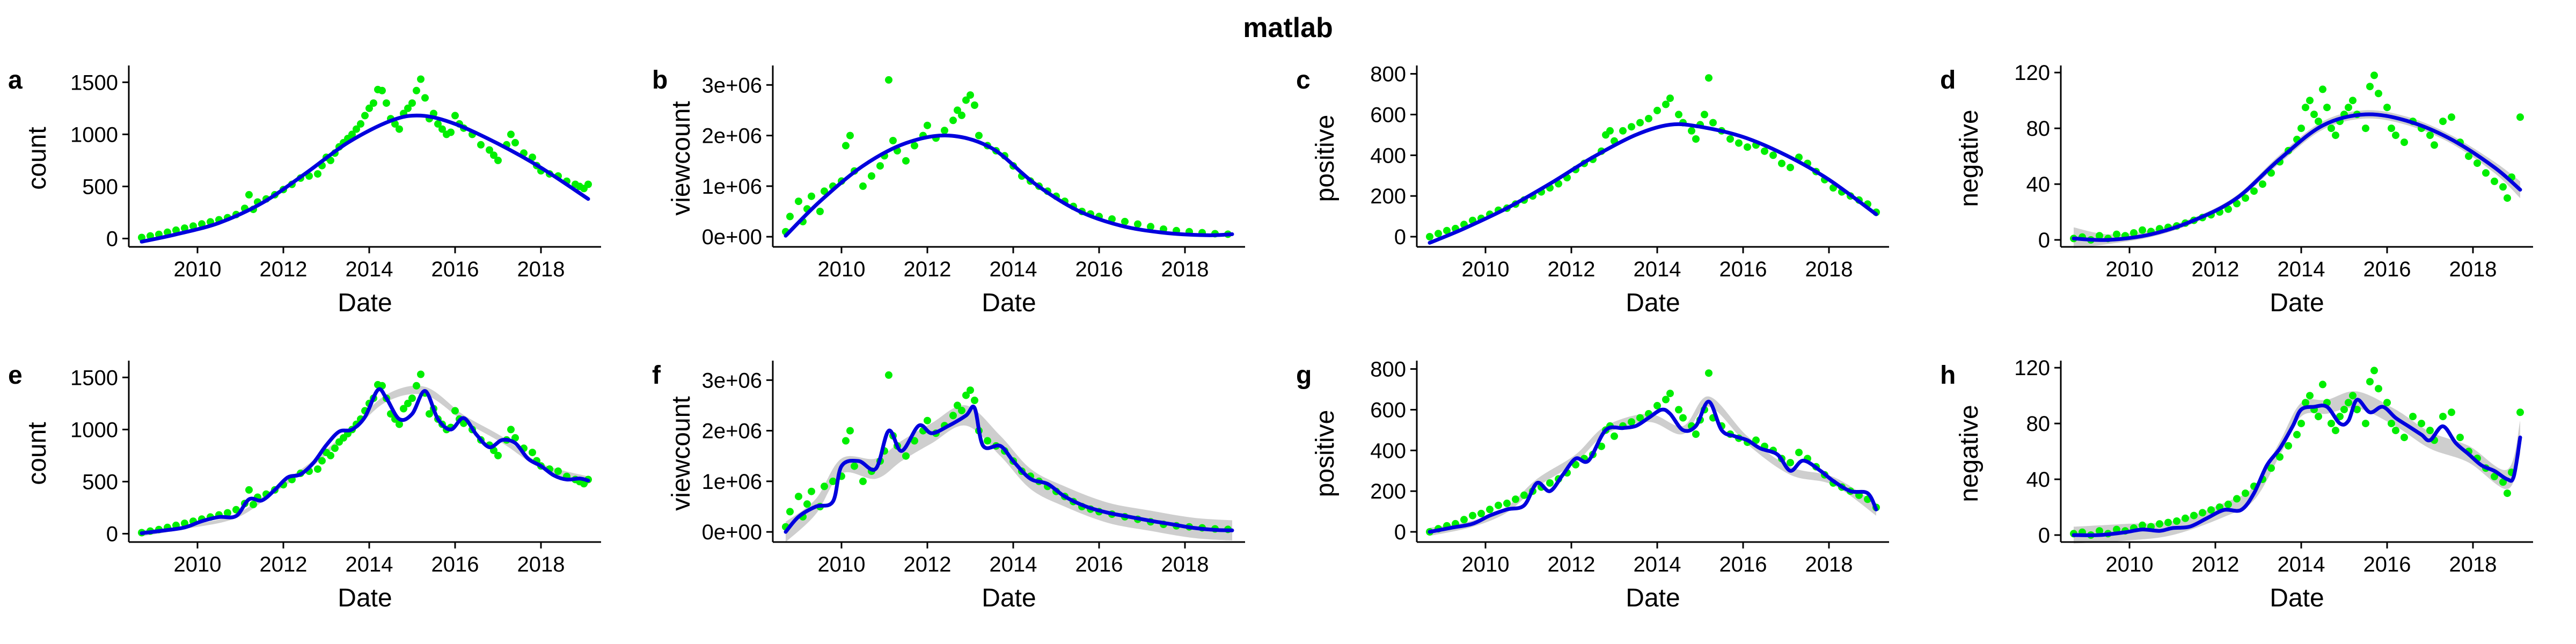  I want to click on panel-label: h, so click(1948, 375).